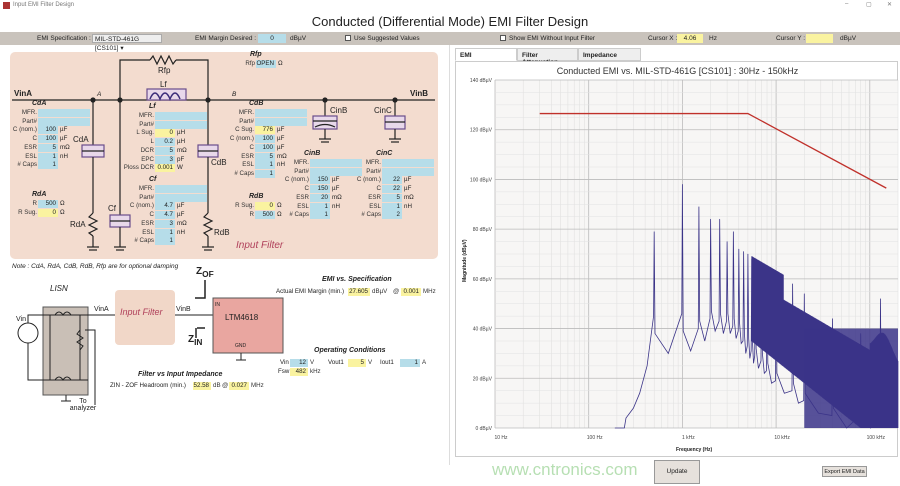 This screenshot has width=900, height=486. I want to click on cf-c-nom--input: 4.7, so click(165, 206).